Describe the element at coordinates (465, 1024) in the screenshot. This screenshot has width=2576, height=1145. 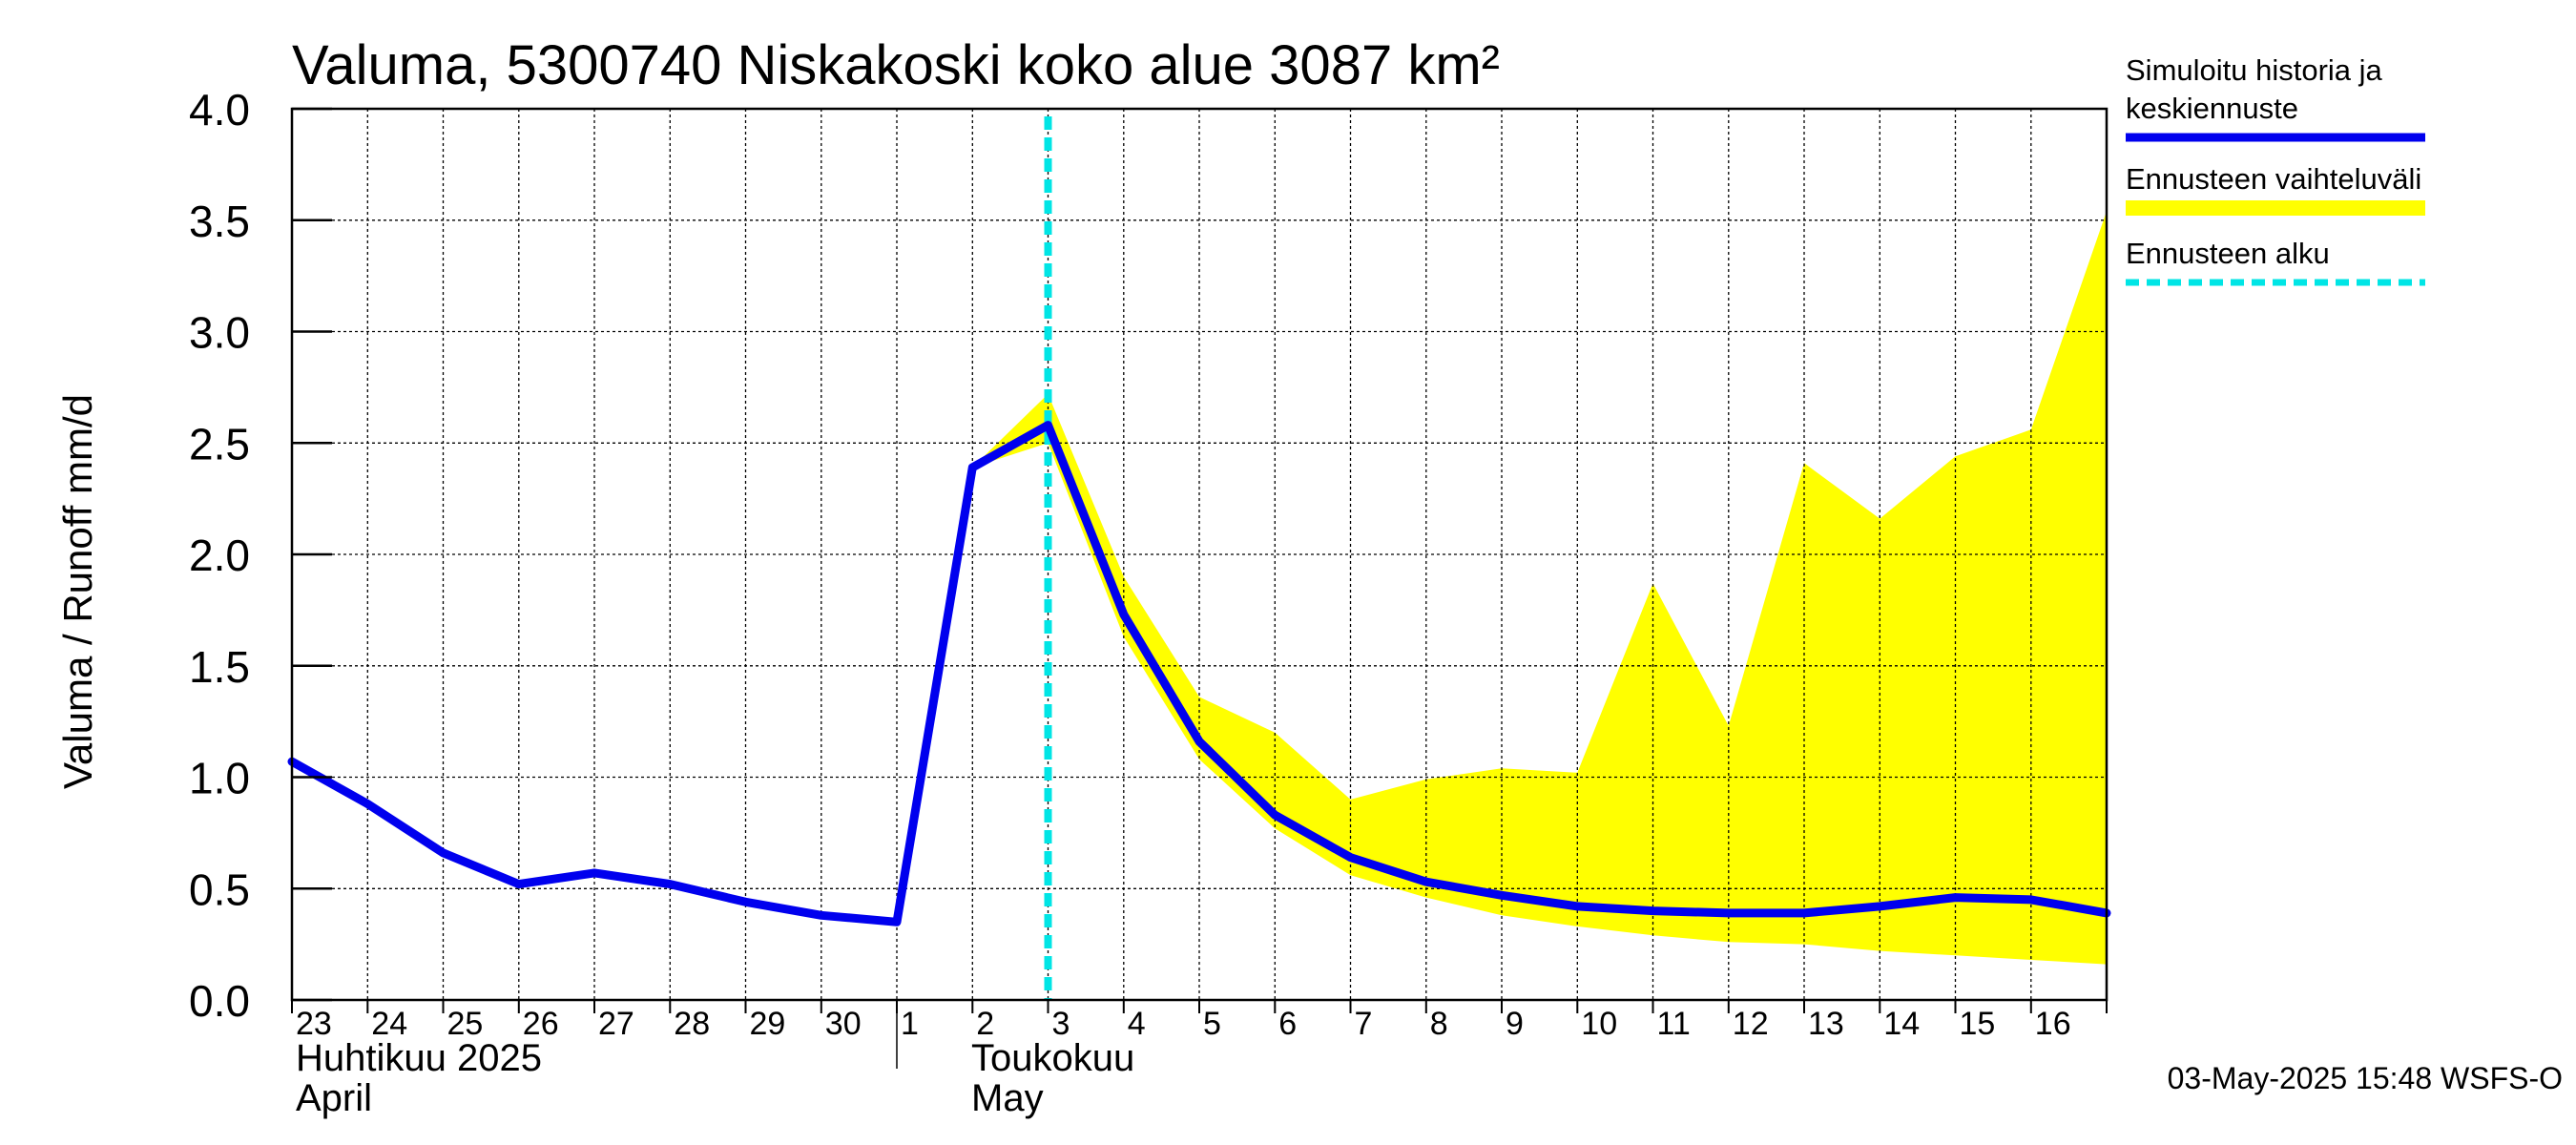
I see `x-tick-label: 25` at that location.